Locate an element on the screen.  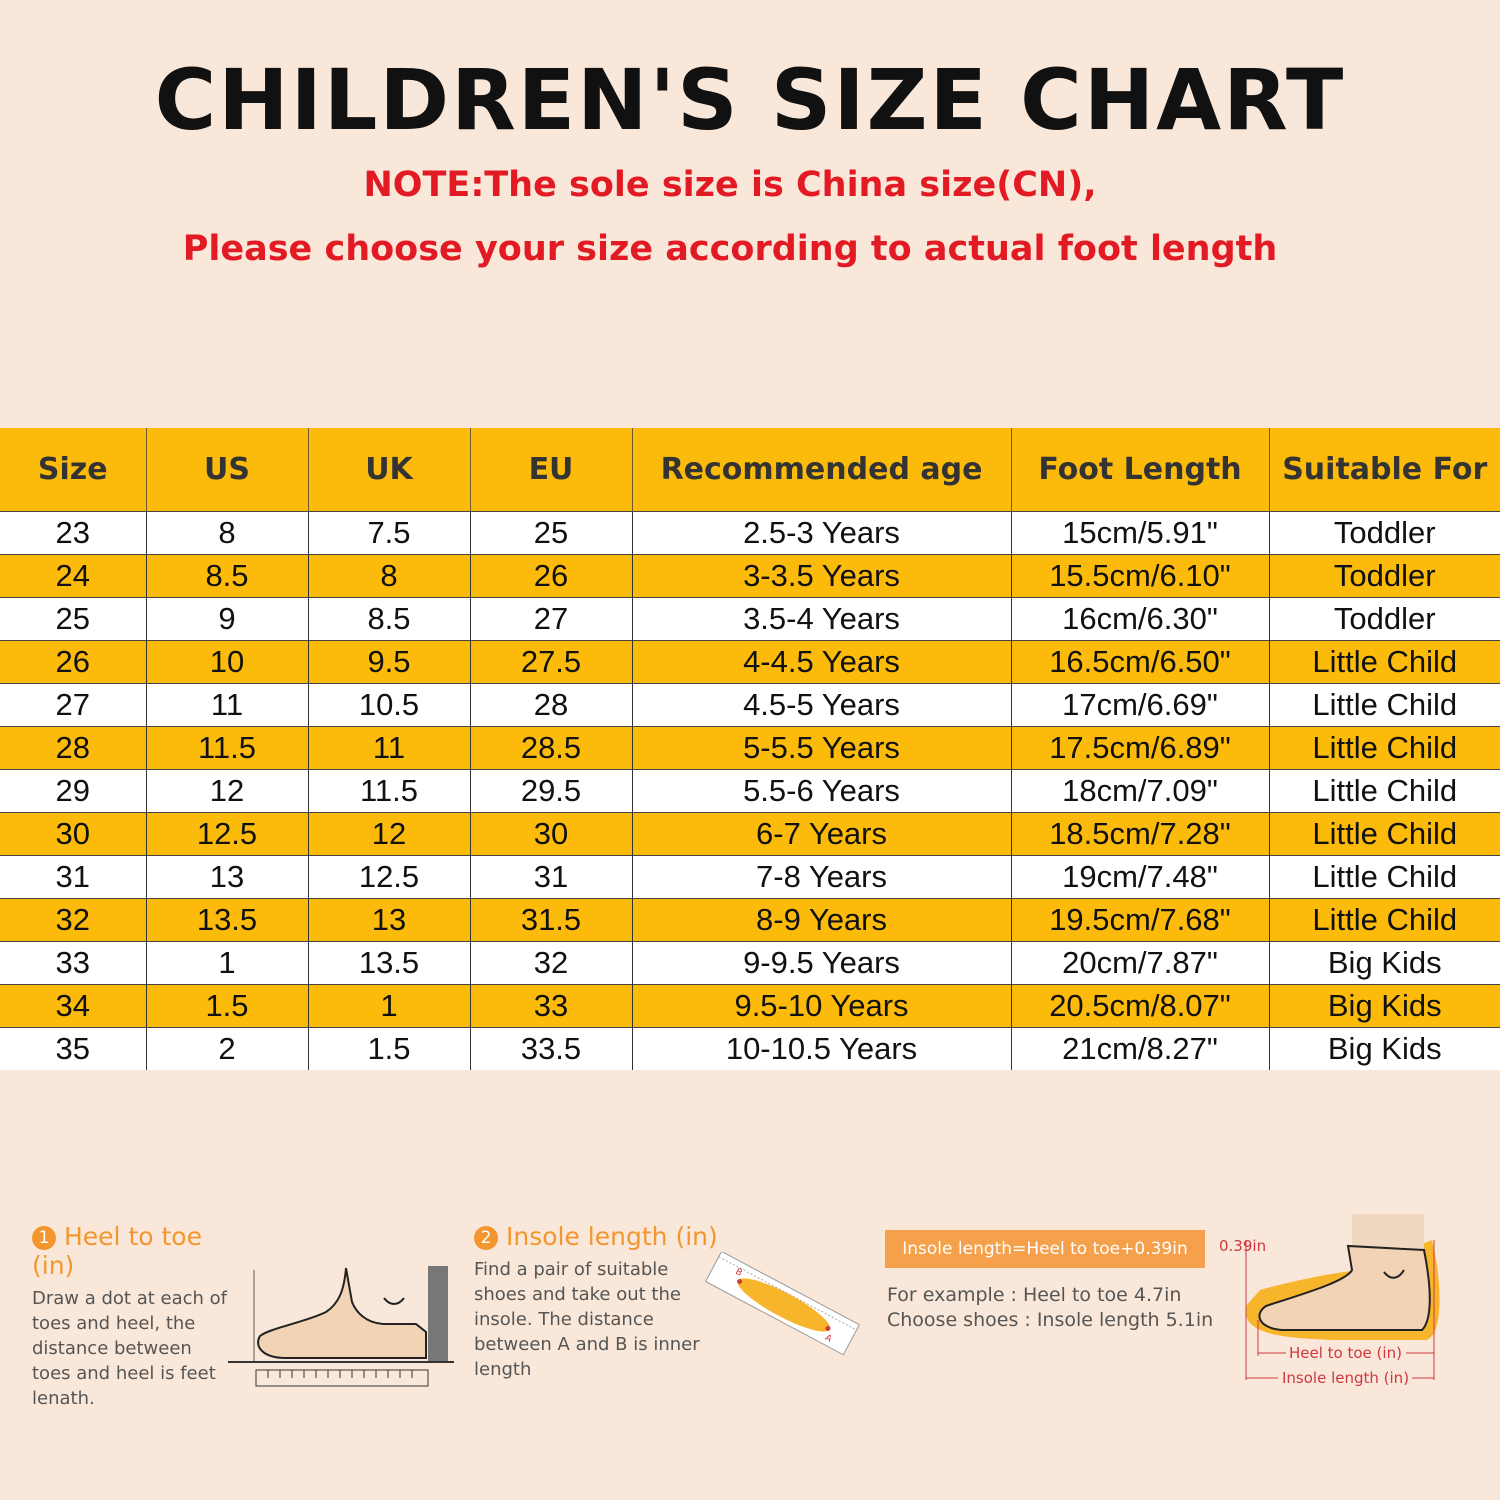
cell-foot-length: 15.5cm/6.10" is located at coordinates (1140, 576).